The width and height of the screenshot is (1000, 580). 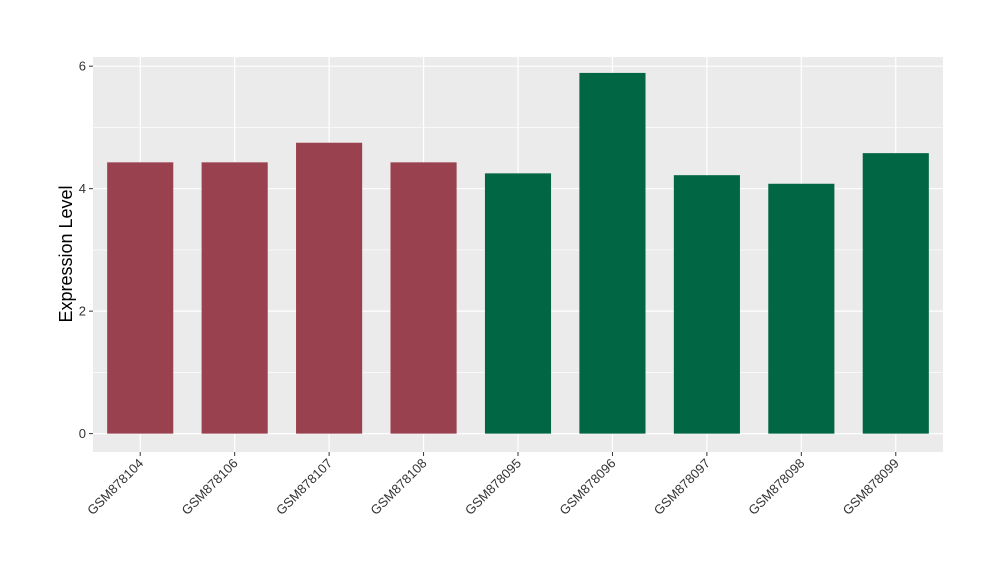 What do you see at coordinates (871, 487) in the screenshot?
I see `x-tick-label: GSM878099` at bounding box center [871, 487].